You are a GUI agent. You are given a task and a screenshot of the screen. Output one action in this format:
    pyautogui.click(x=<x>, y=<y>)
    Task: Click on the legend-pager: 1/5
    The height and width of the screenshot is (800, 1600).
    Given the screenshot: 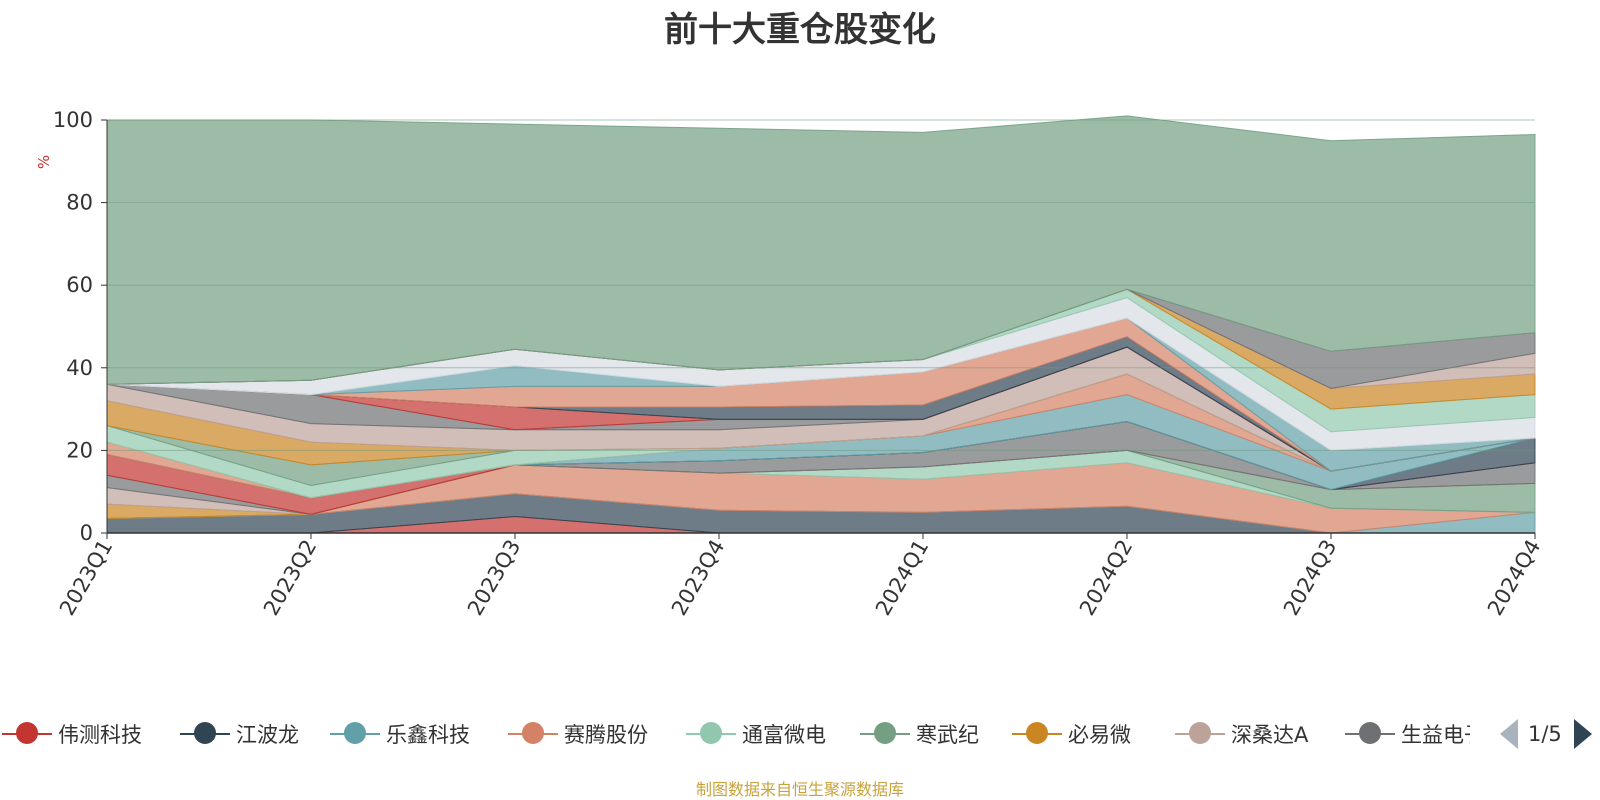 What is the action you would take?
    pyautogui.click(x=1546, y=734)
    